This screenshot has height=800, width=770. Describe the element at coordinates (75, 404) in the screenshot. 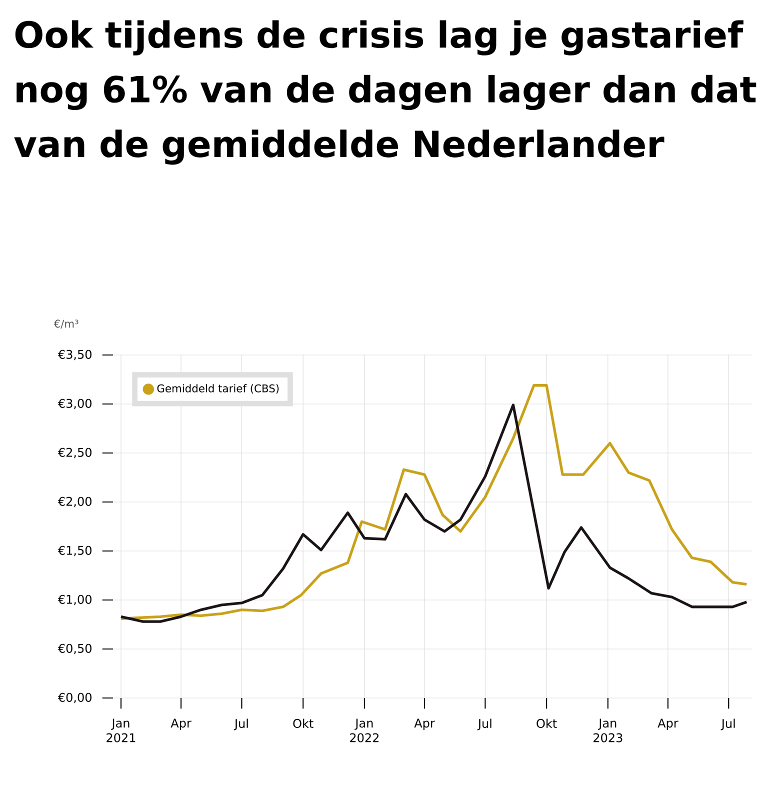

I see `y-tick-label: €3,00` at that location.